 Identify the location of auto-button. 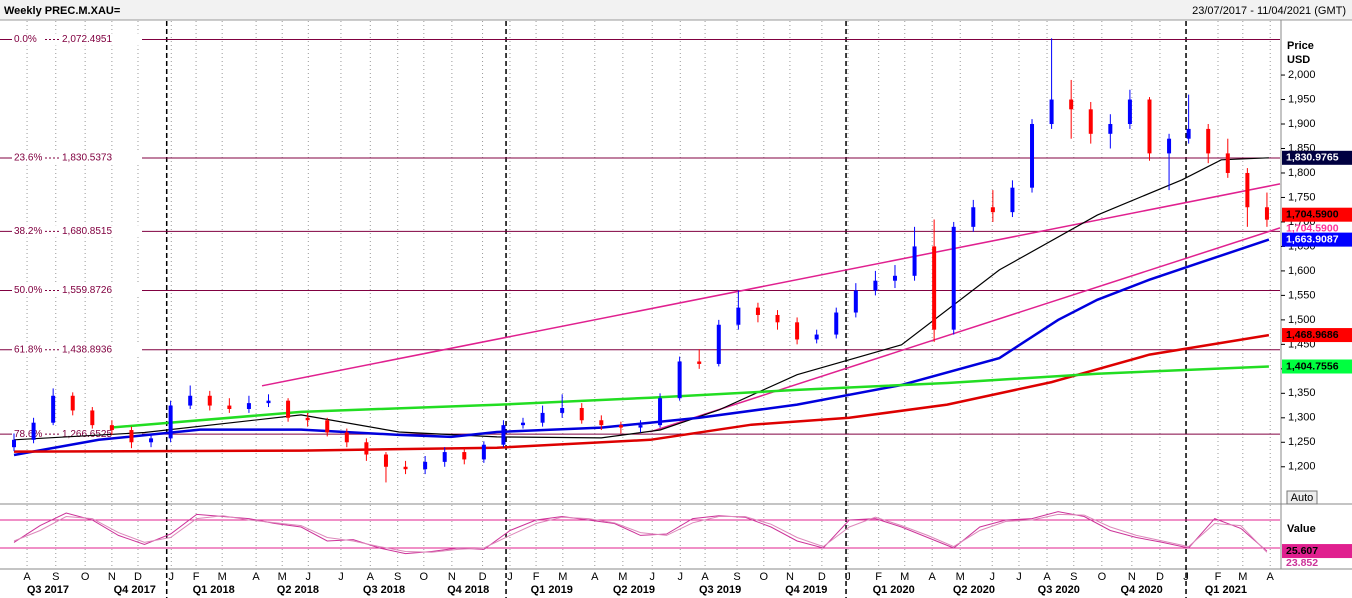
(1302, 497).